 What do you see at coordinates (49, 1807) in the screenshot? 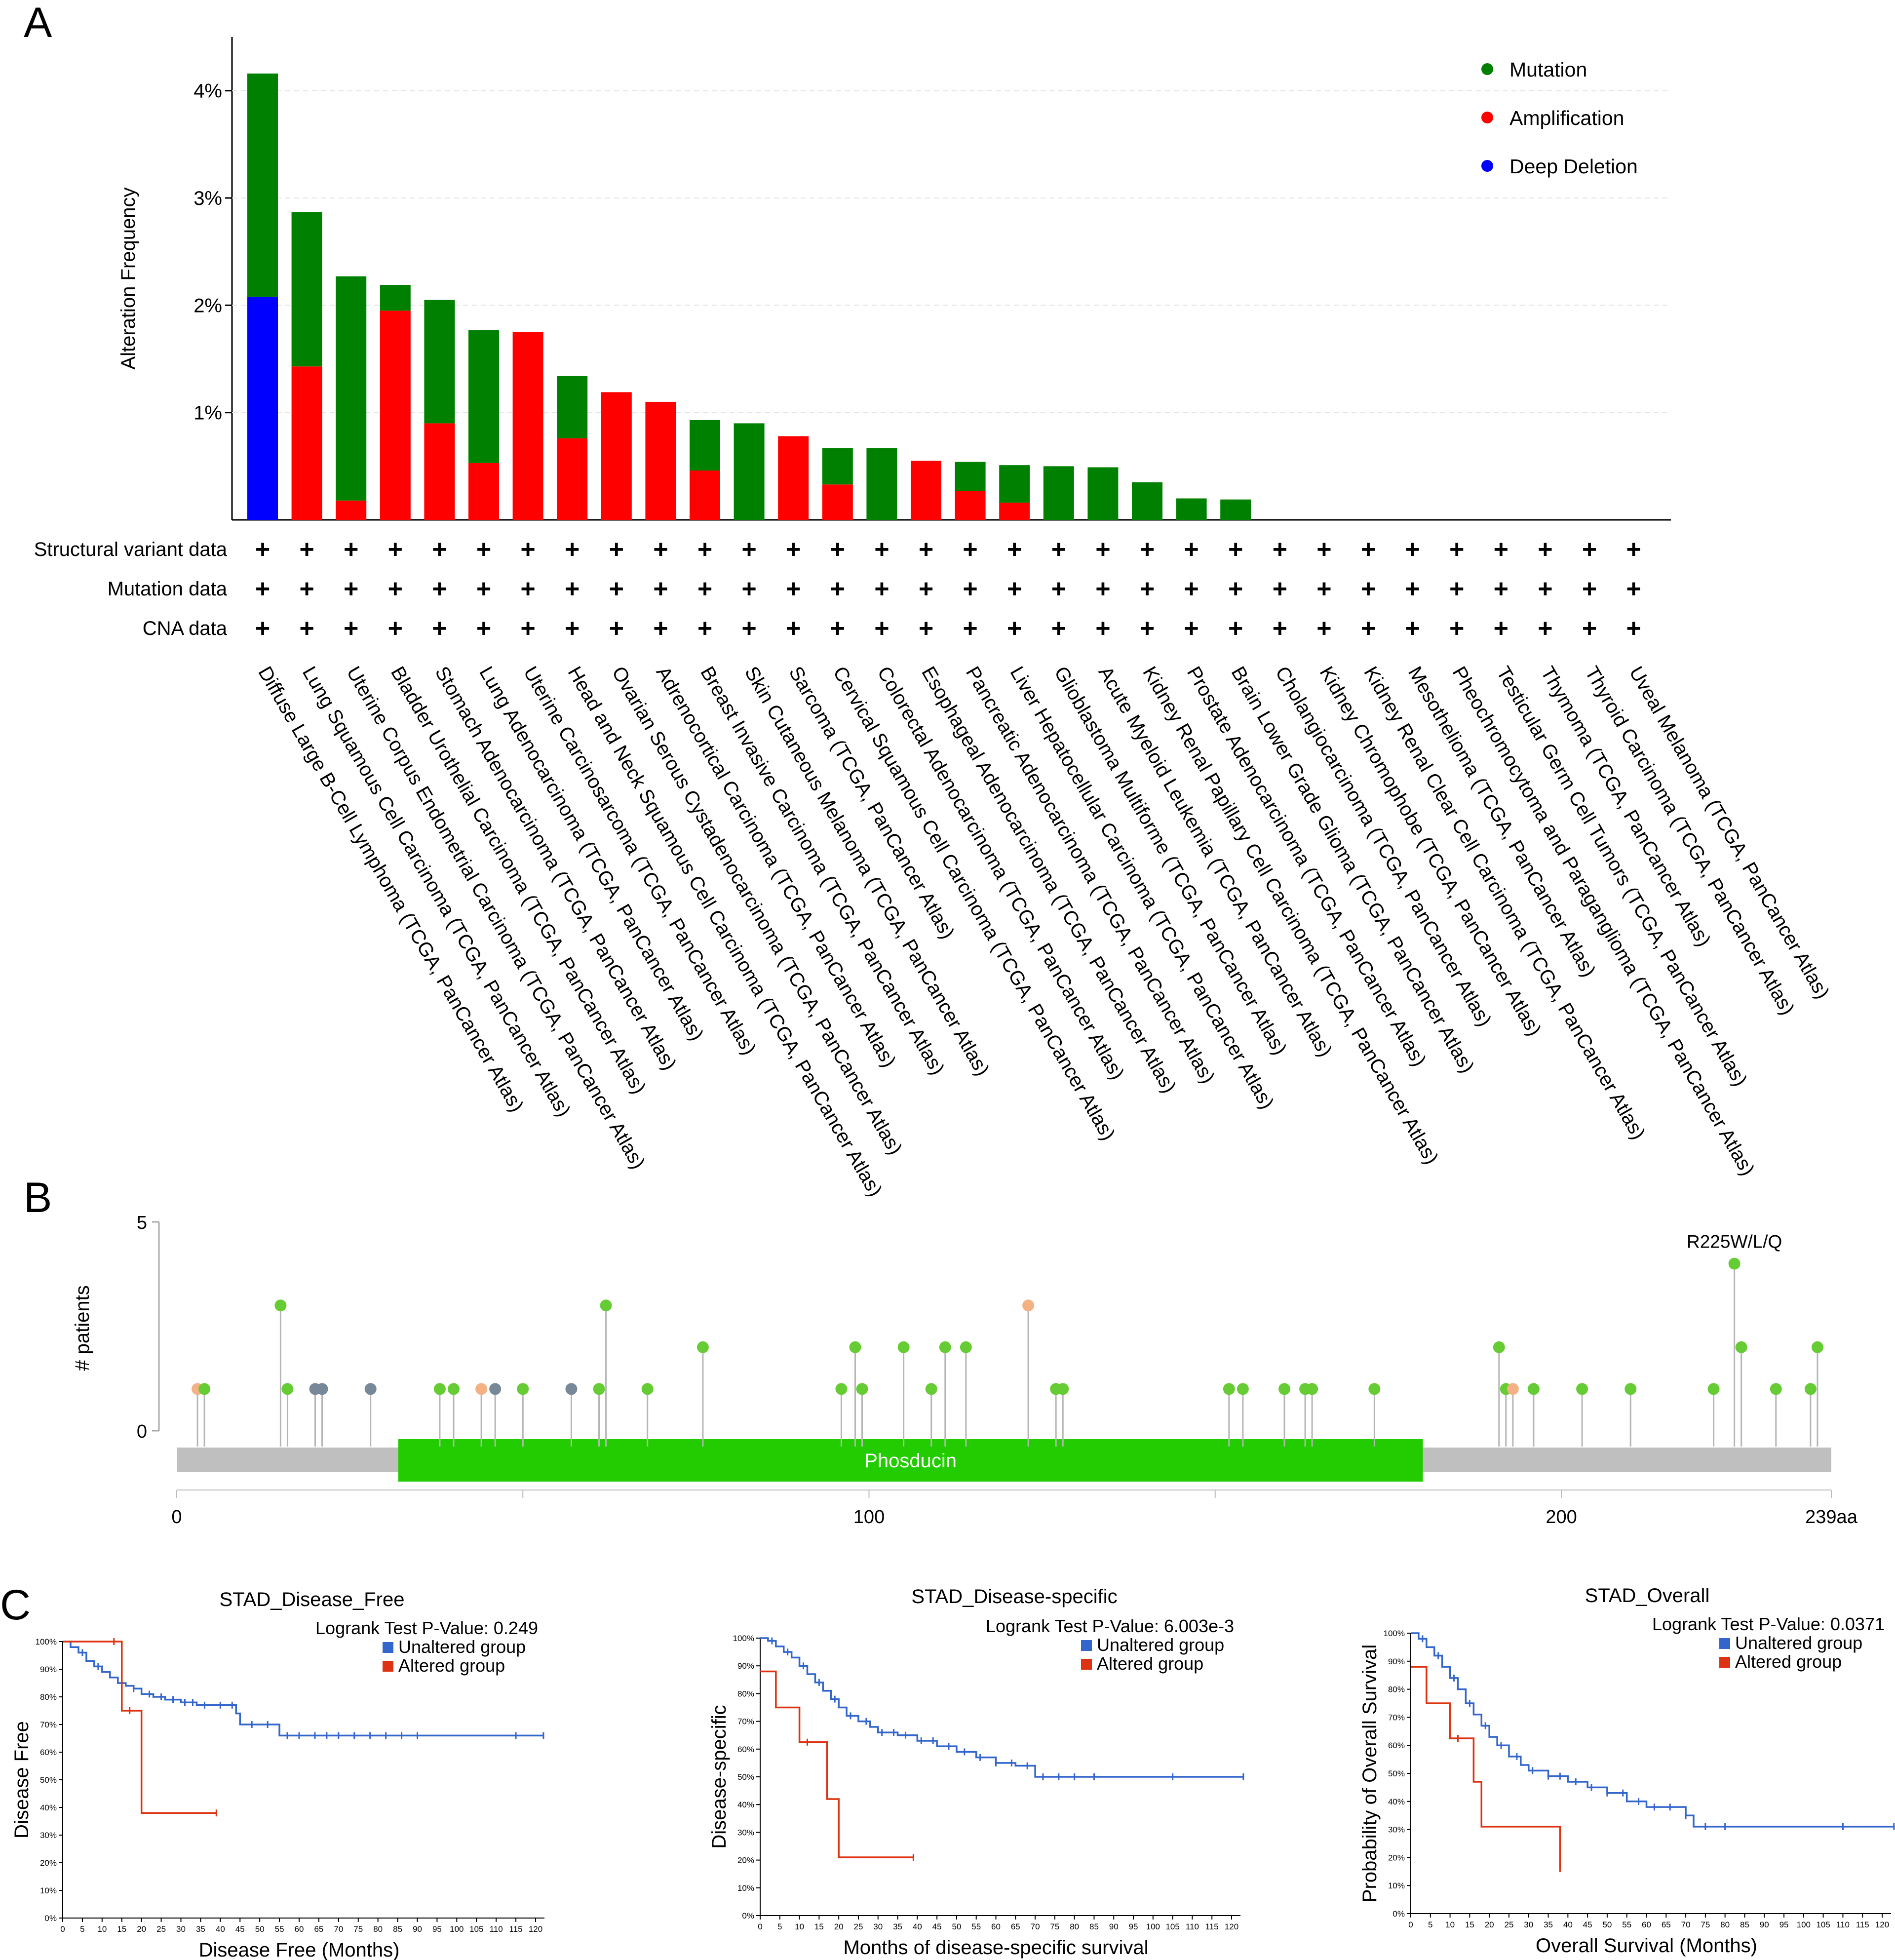
I see `y-tick-label: 40%` at bounding box center [49, 1807].